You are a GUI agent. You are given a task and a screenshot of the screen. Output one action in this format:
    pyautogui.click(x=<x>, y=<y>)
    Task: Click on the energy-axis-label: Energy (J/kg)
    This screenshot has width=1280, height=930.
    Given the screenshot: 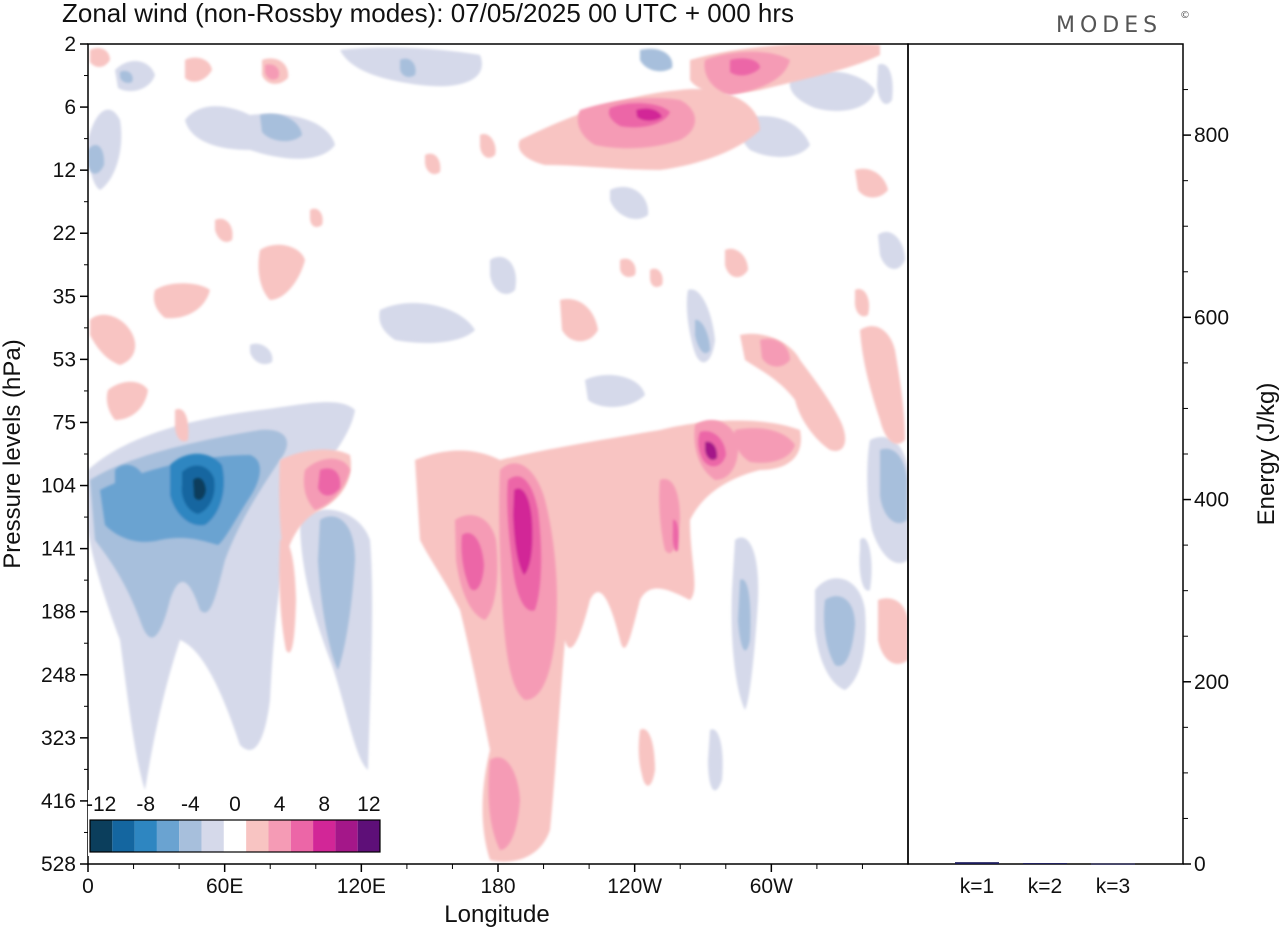 What is the action you would take?
    pyautogui.click(x=1266, y=454)
    